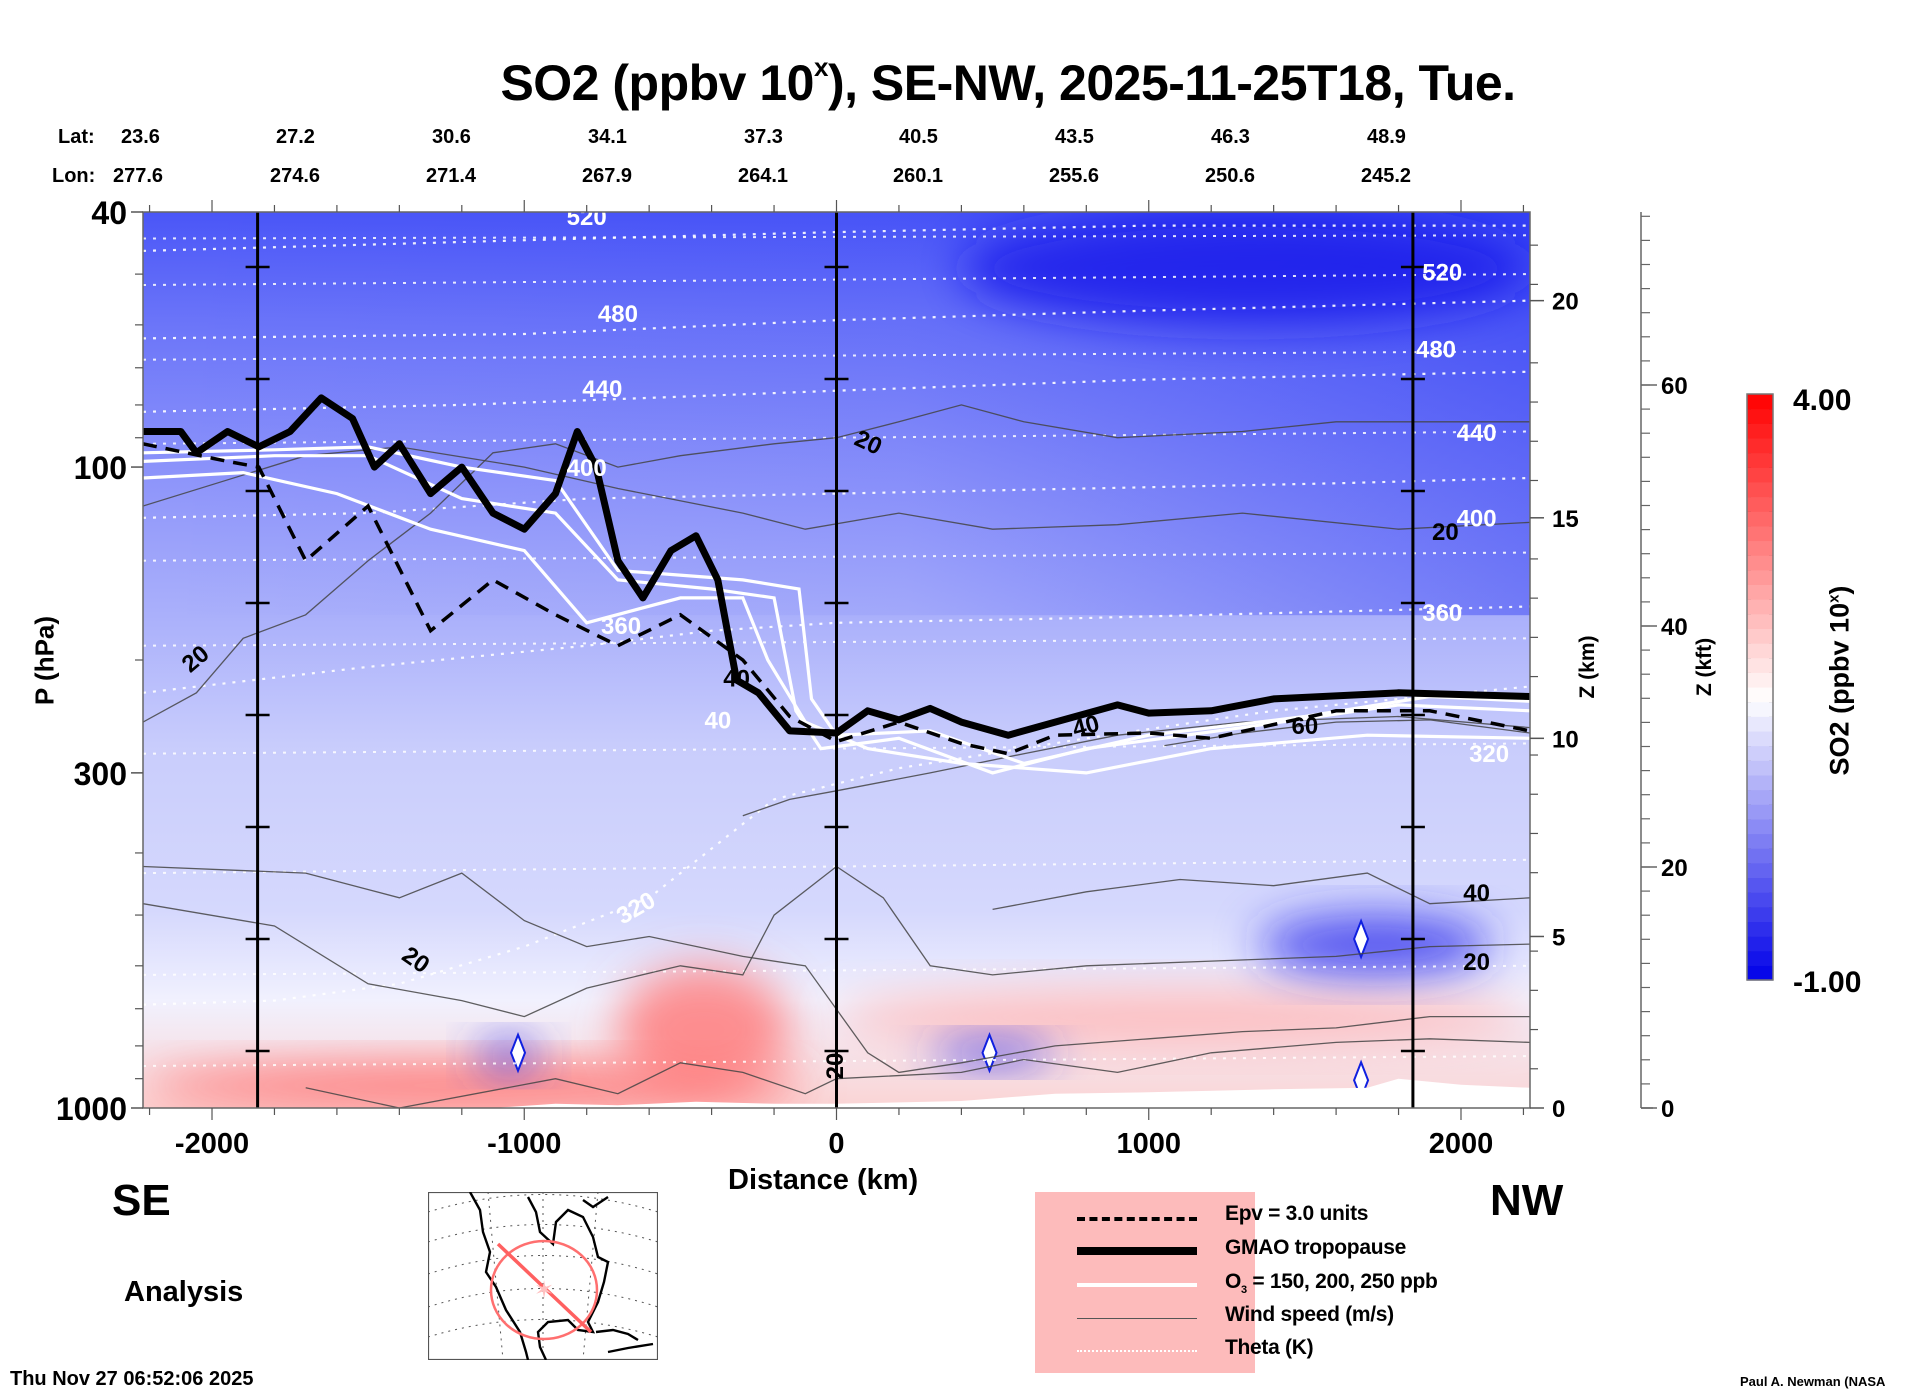  I want to click on lat-value: 48.9, so click(1386, 137).